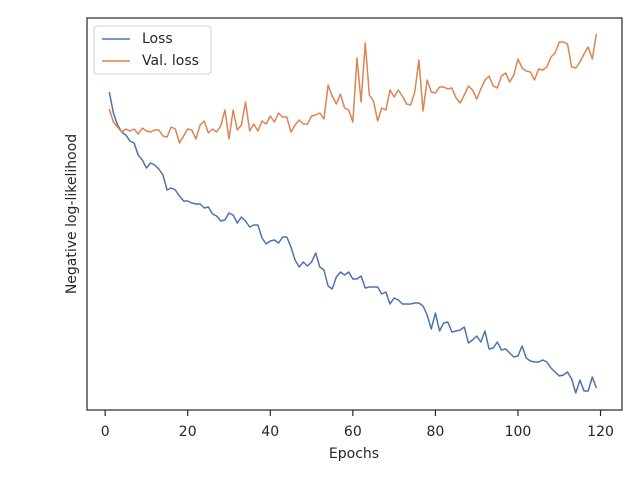 This screenshot has height=480, width=640. What do you see at coordinates (354, 454) in the screenshot?
I see `x-axis-label: Epochs` at bounding box center [354, 454].